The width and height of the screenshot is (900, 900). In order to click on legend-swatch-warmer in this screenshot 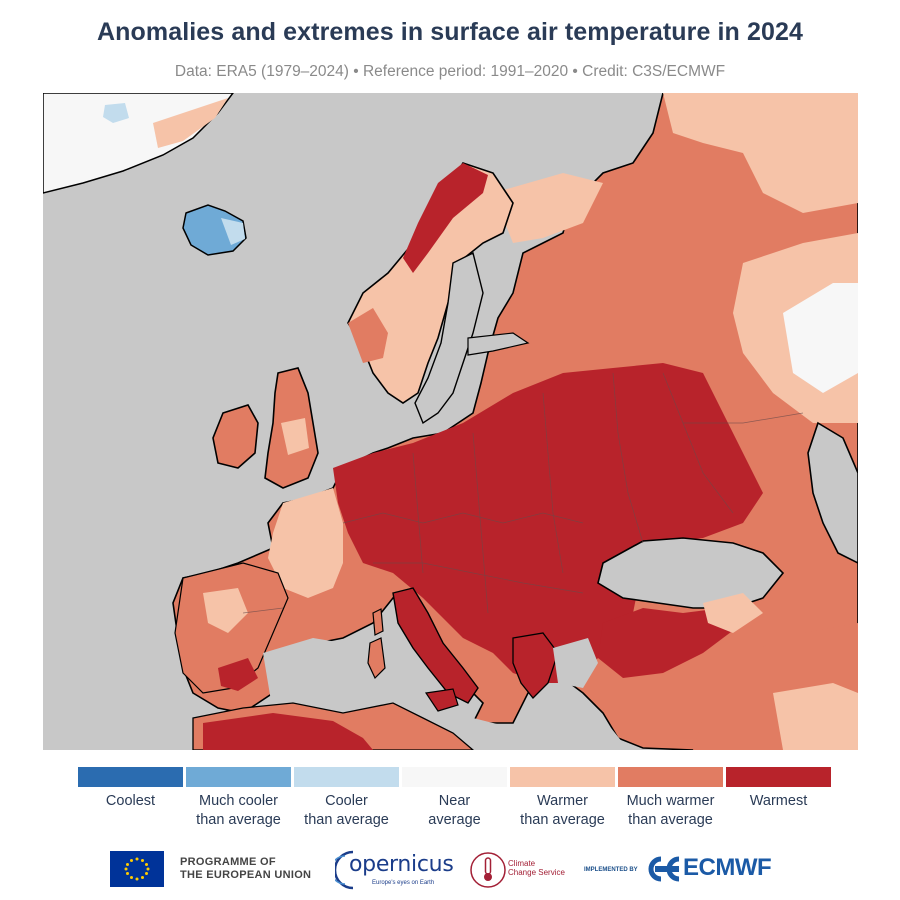, I will do `click(562, 777)`.